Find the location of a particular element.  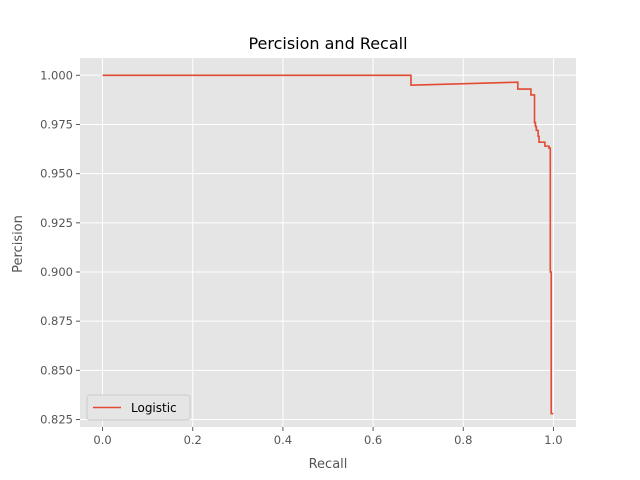

x-tick-label: 0.6 is located at coordinates (373, 440).